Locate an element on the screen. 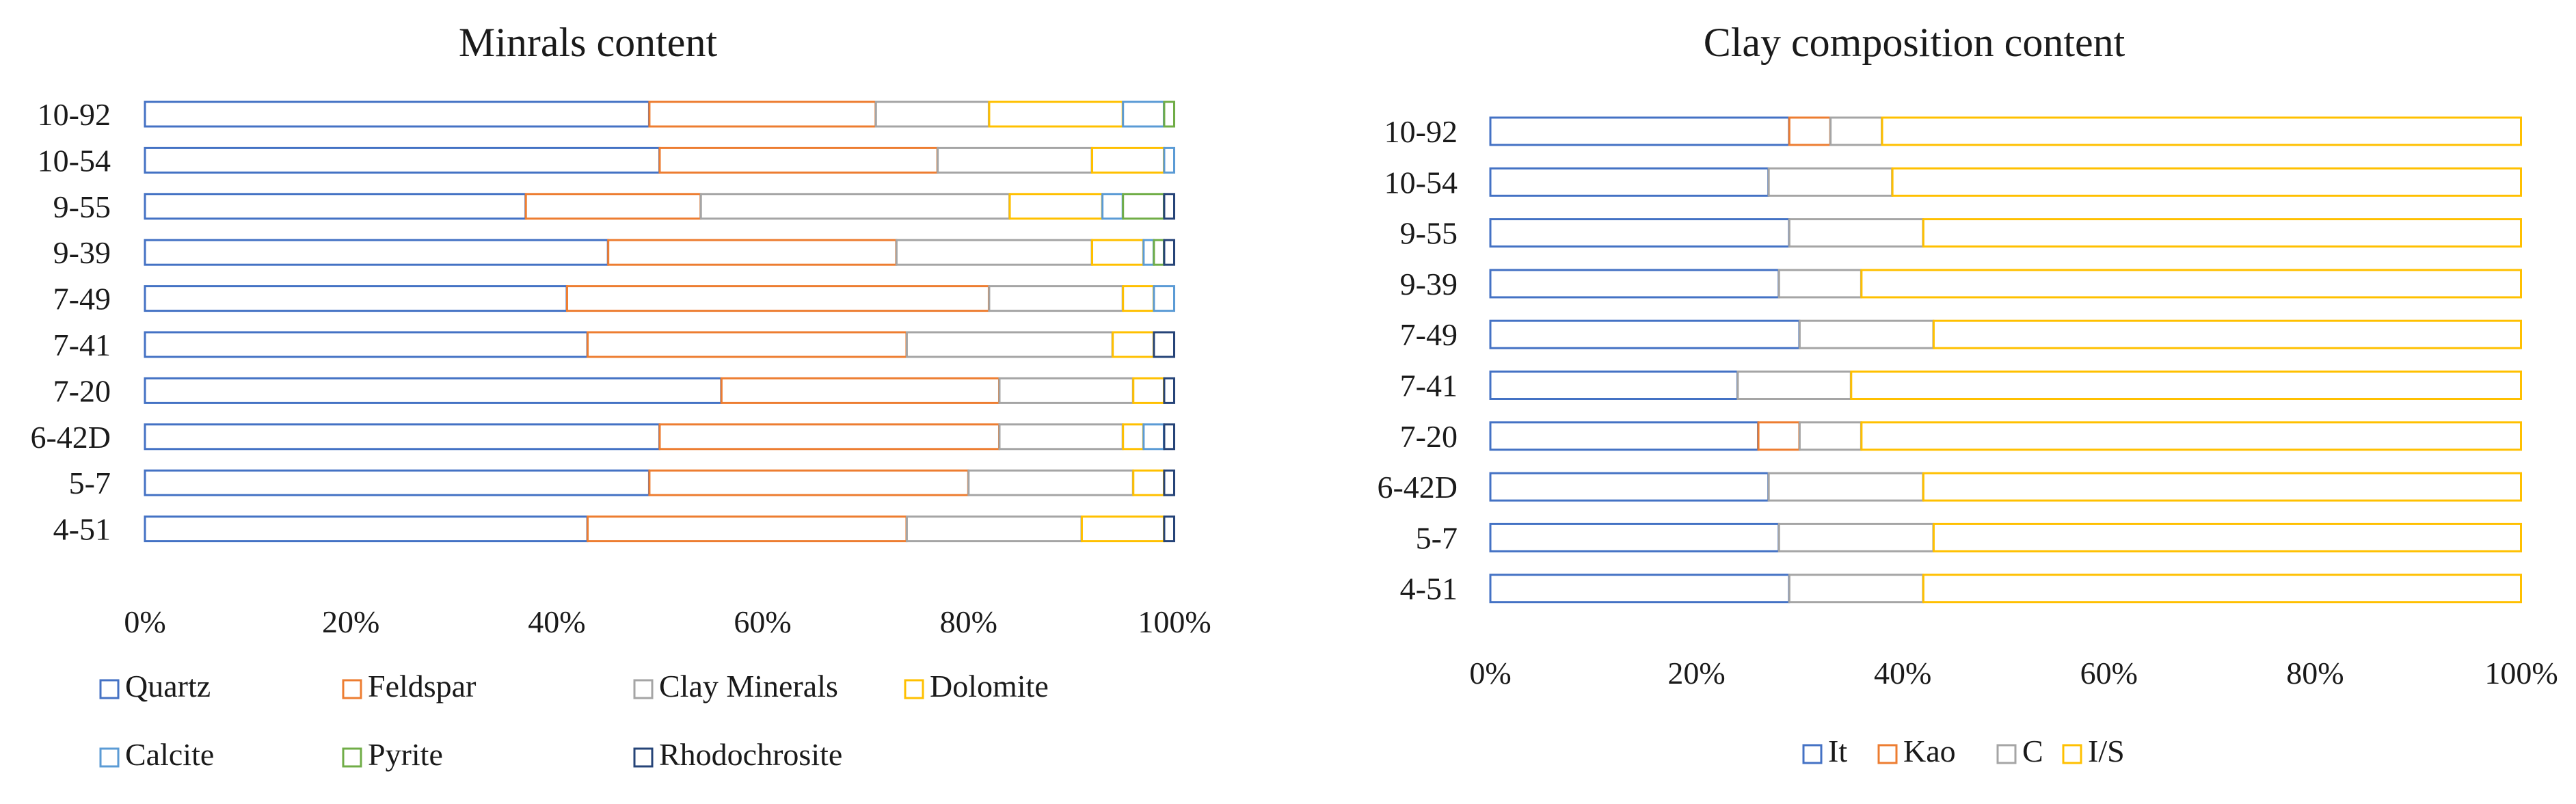  bar-5-7-it is located at coordinates (1634, 537).